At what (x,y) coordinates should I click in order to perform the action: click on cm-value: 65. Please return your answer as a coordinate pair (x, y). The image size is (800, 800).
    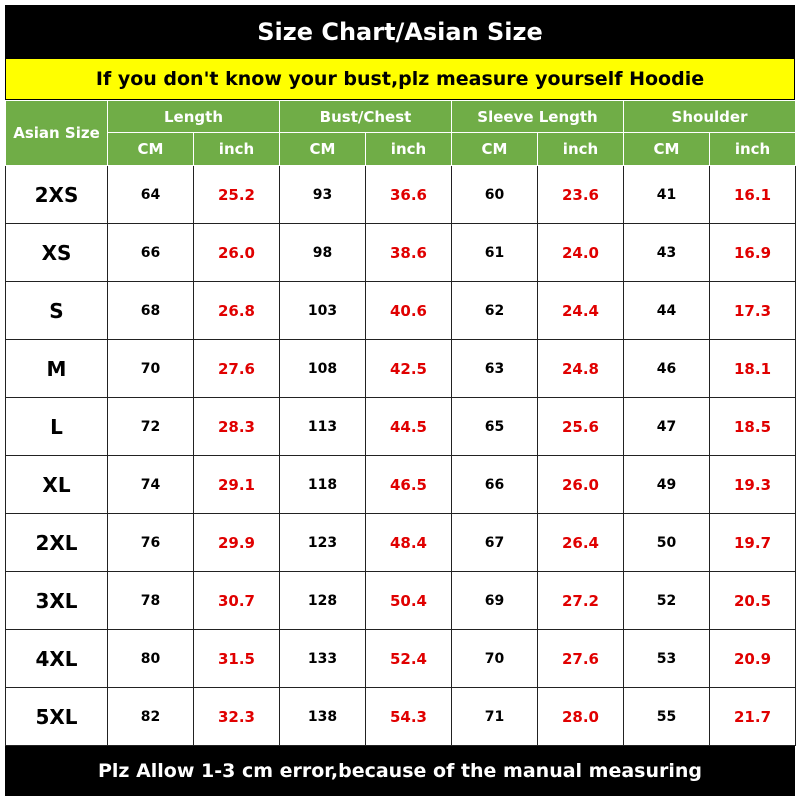
    Looking at the image, I should click on (494, 426).